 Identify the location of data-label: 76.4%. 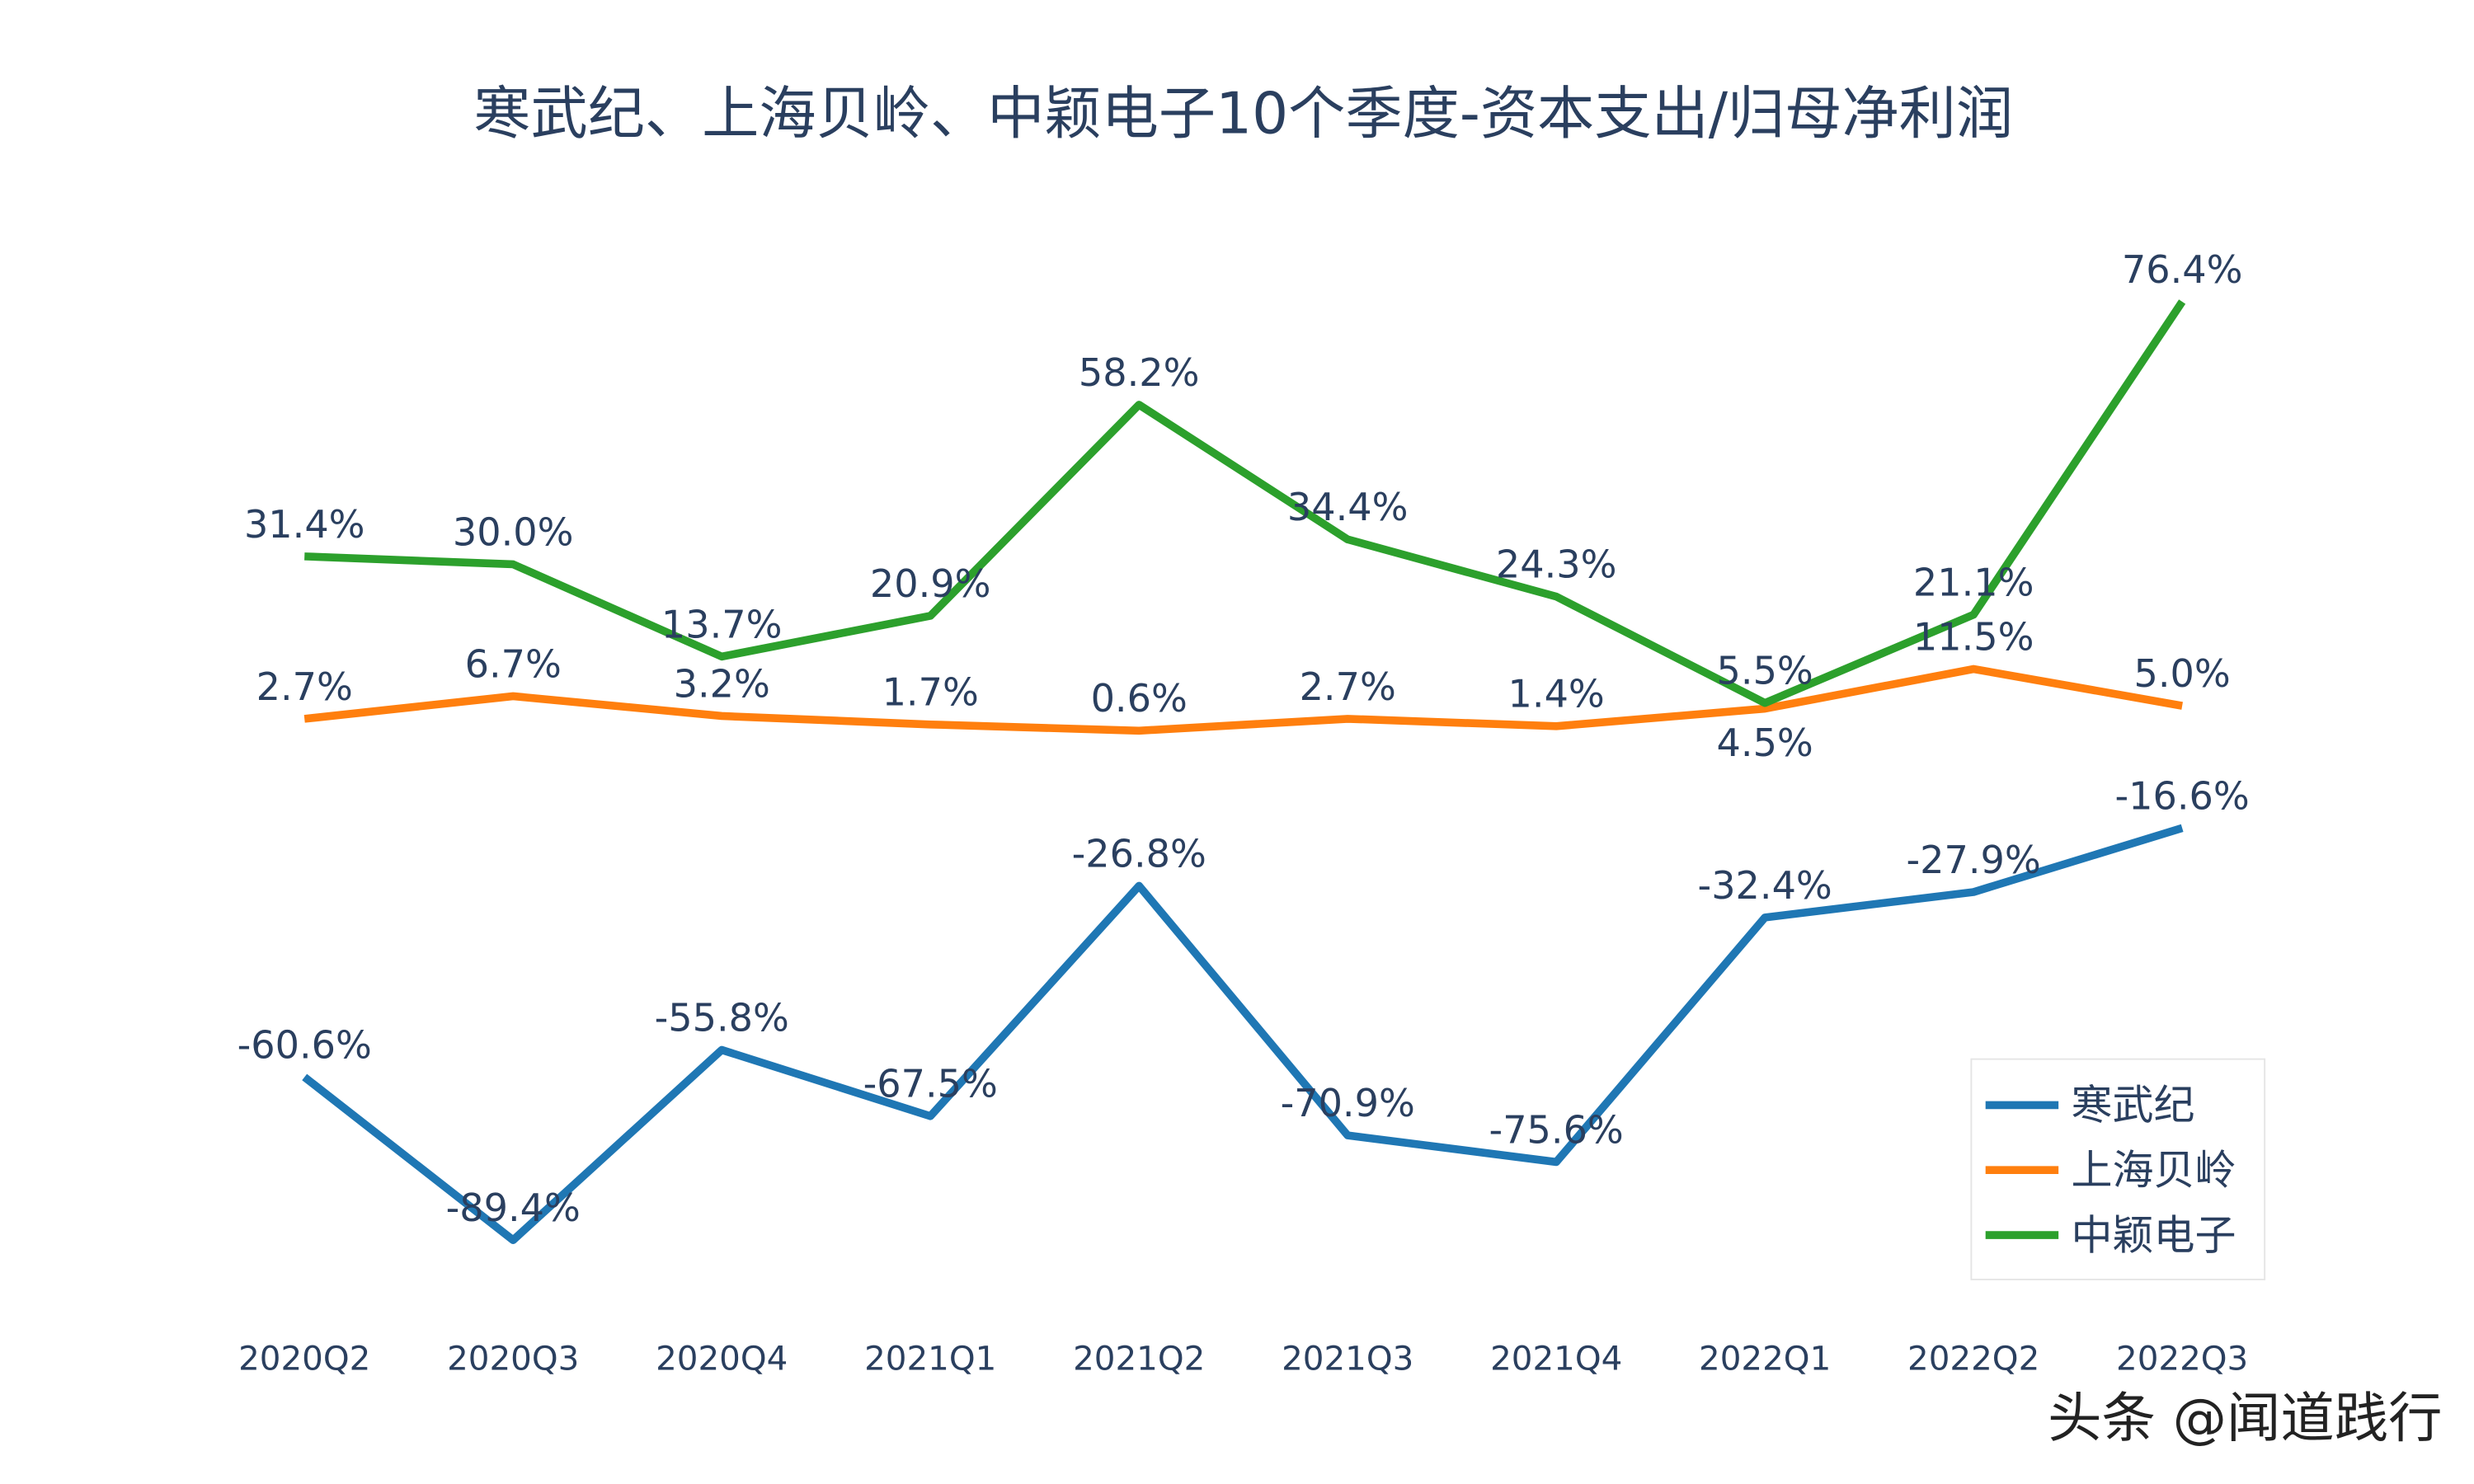
(2182, 269).